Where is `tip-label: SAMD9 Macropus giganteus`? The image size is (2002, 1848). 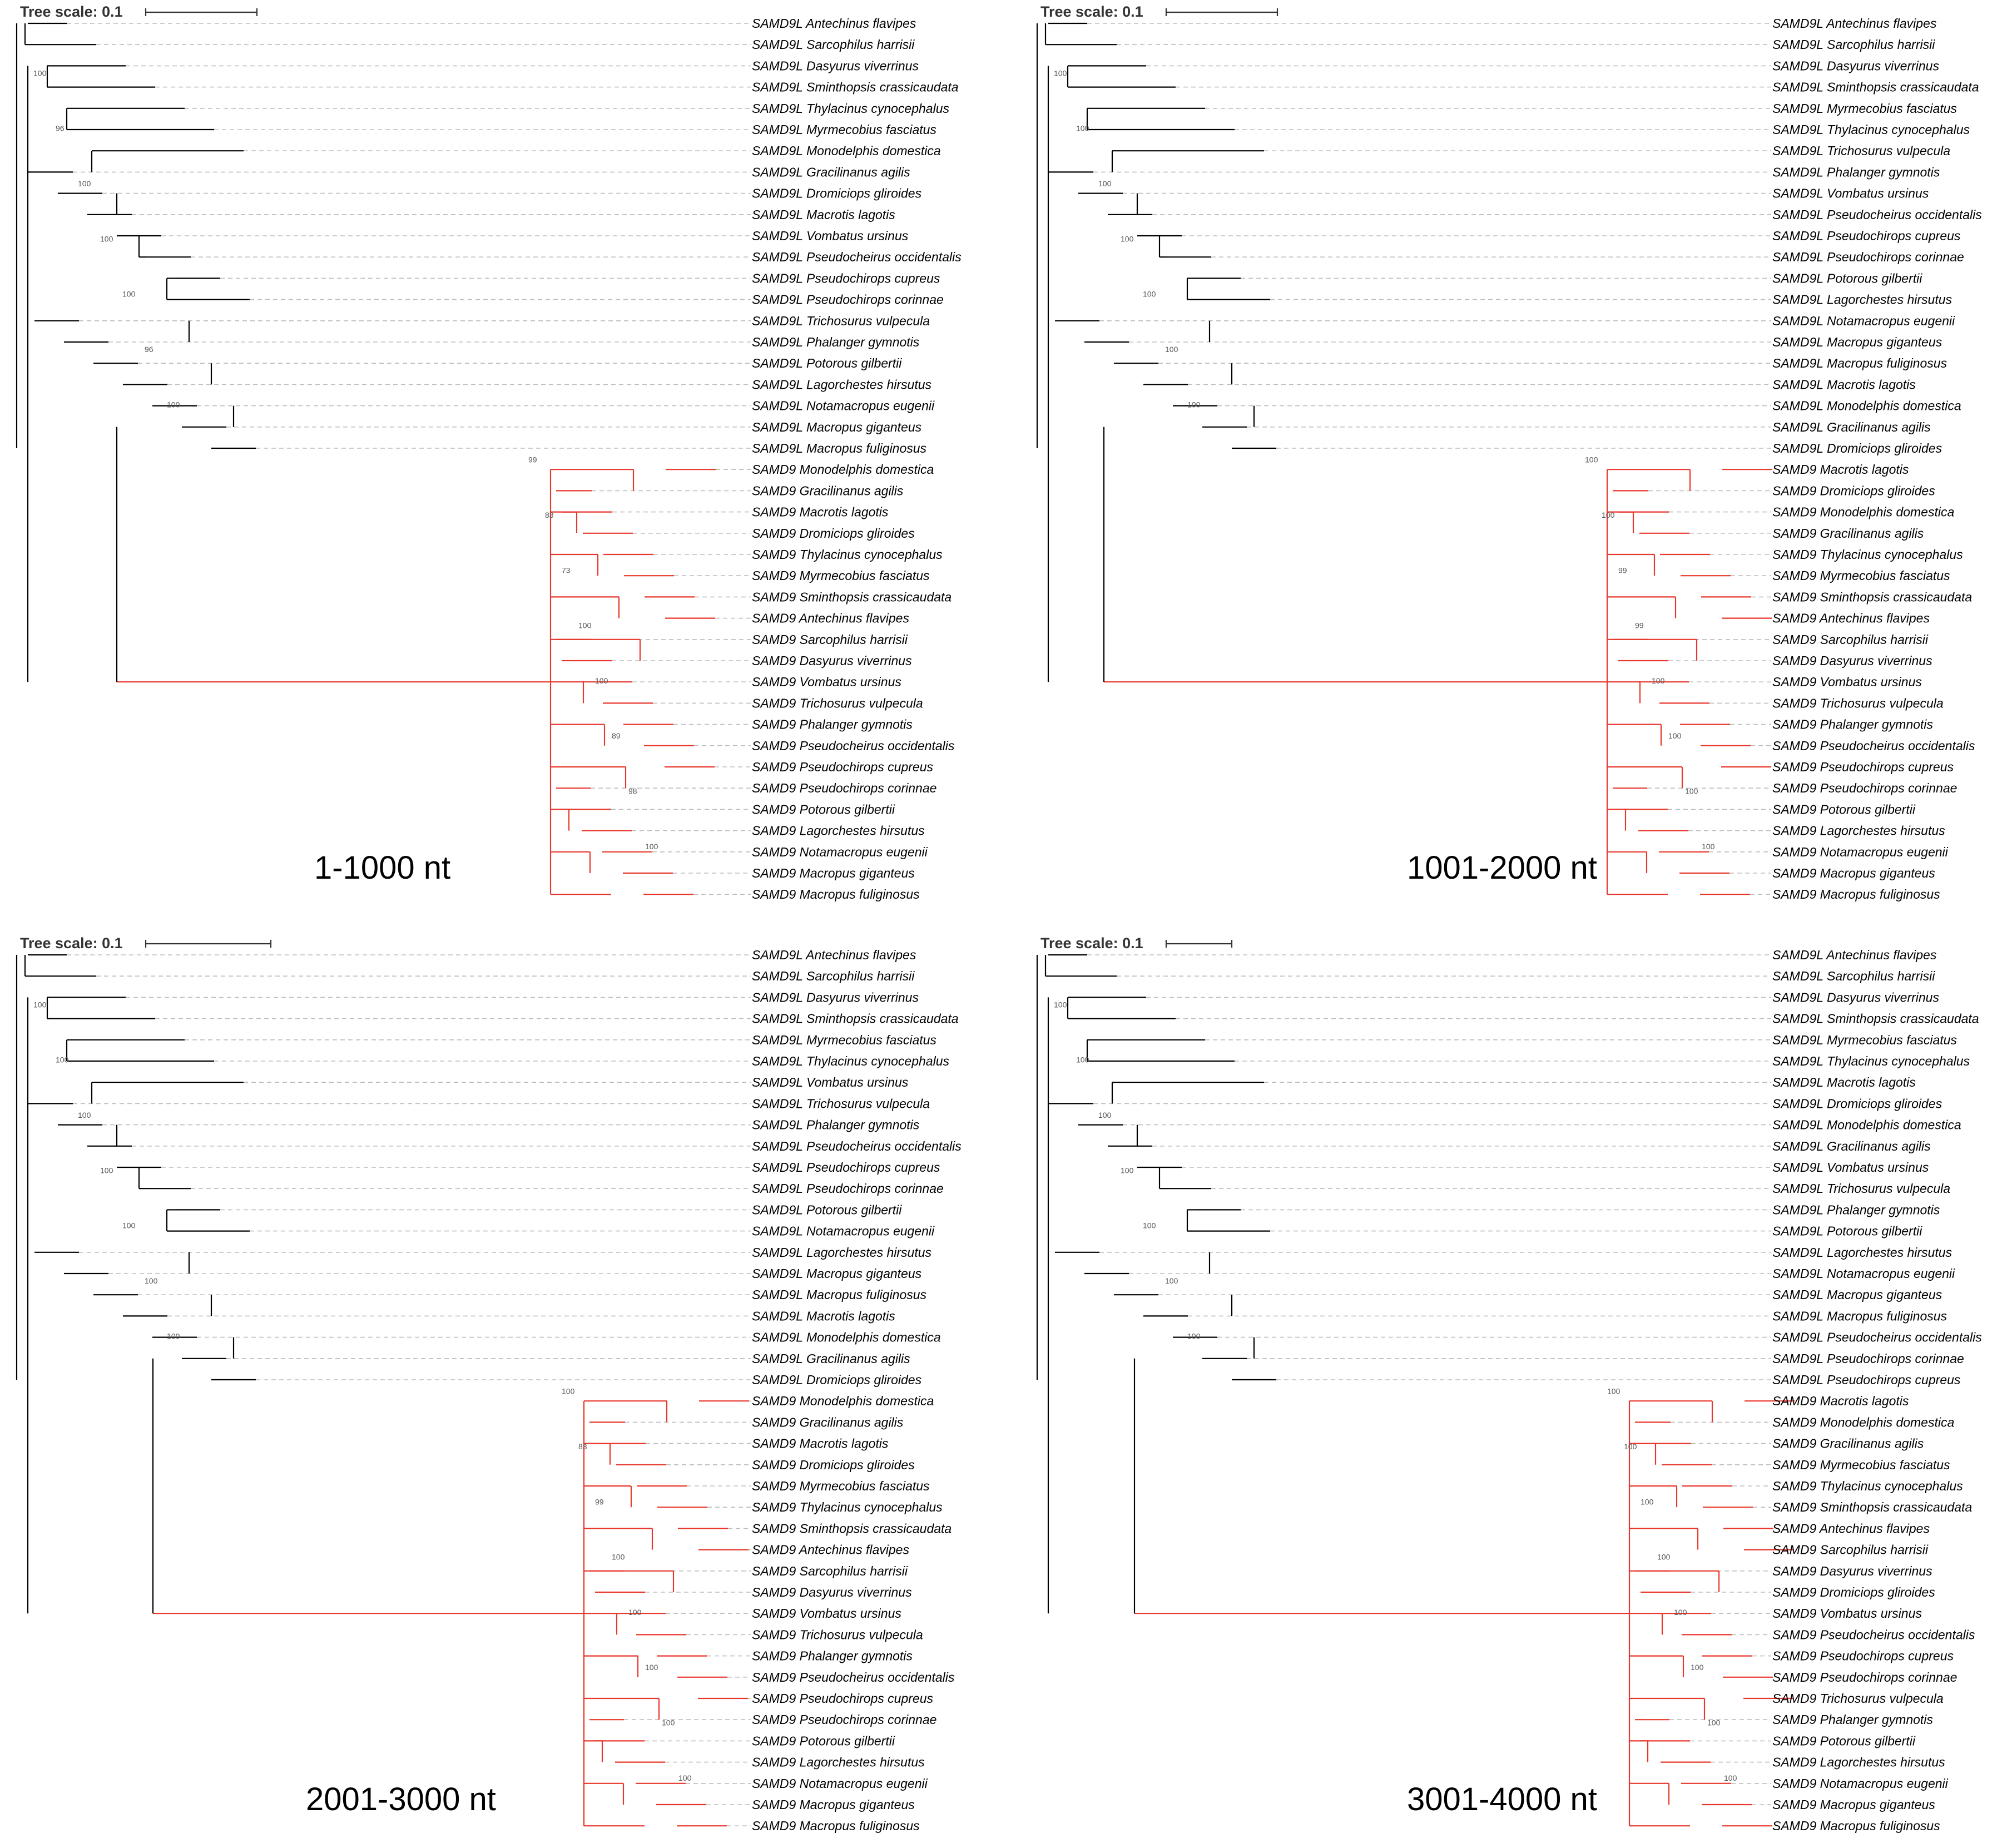
tip-label: SAMD9 Macropus giganteus is located at coordinates (1853, 1804).